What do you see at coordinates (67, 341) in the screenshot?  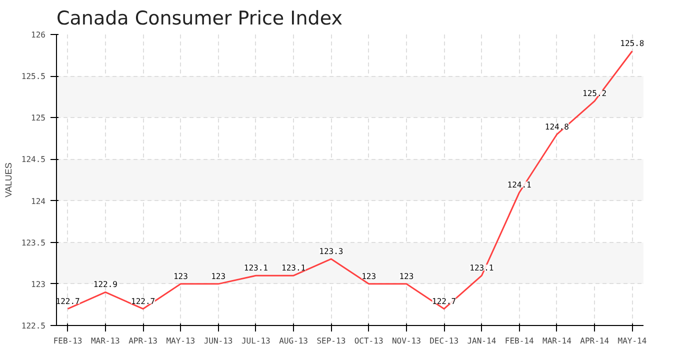 I see `x-tick-label: FEB-13` at bounding box center [67, 341].